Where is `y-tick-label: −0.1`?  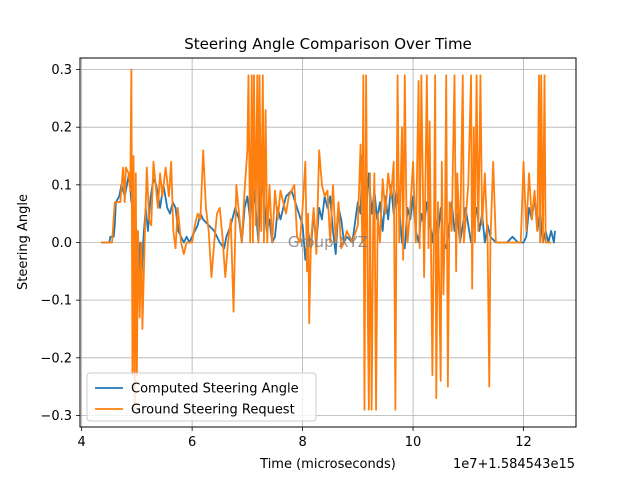
y-tick-label: −0.1 is located at coordinates (56, 301).